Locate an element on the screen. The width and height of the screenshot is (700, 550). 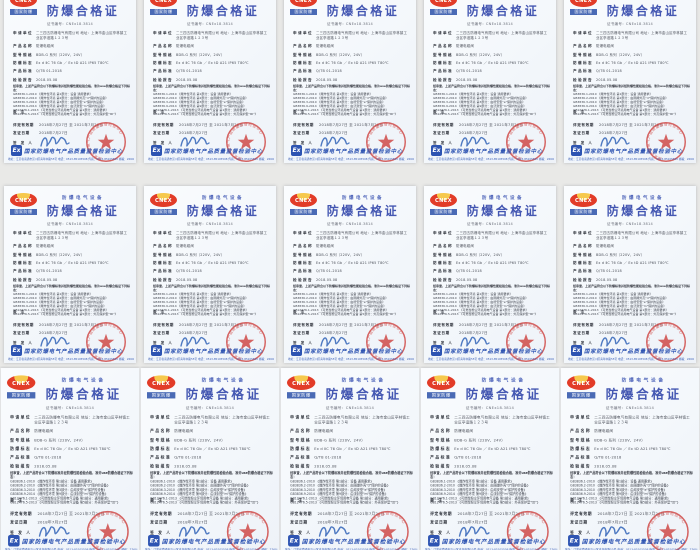
signer-label: 签 发 人 is located at coordinates (583, 343).